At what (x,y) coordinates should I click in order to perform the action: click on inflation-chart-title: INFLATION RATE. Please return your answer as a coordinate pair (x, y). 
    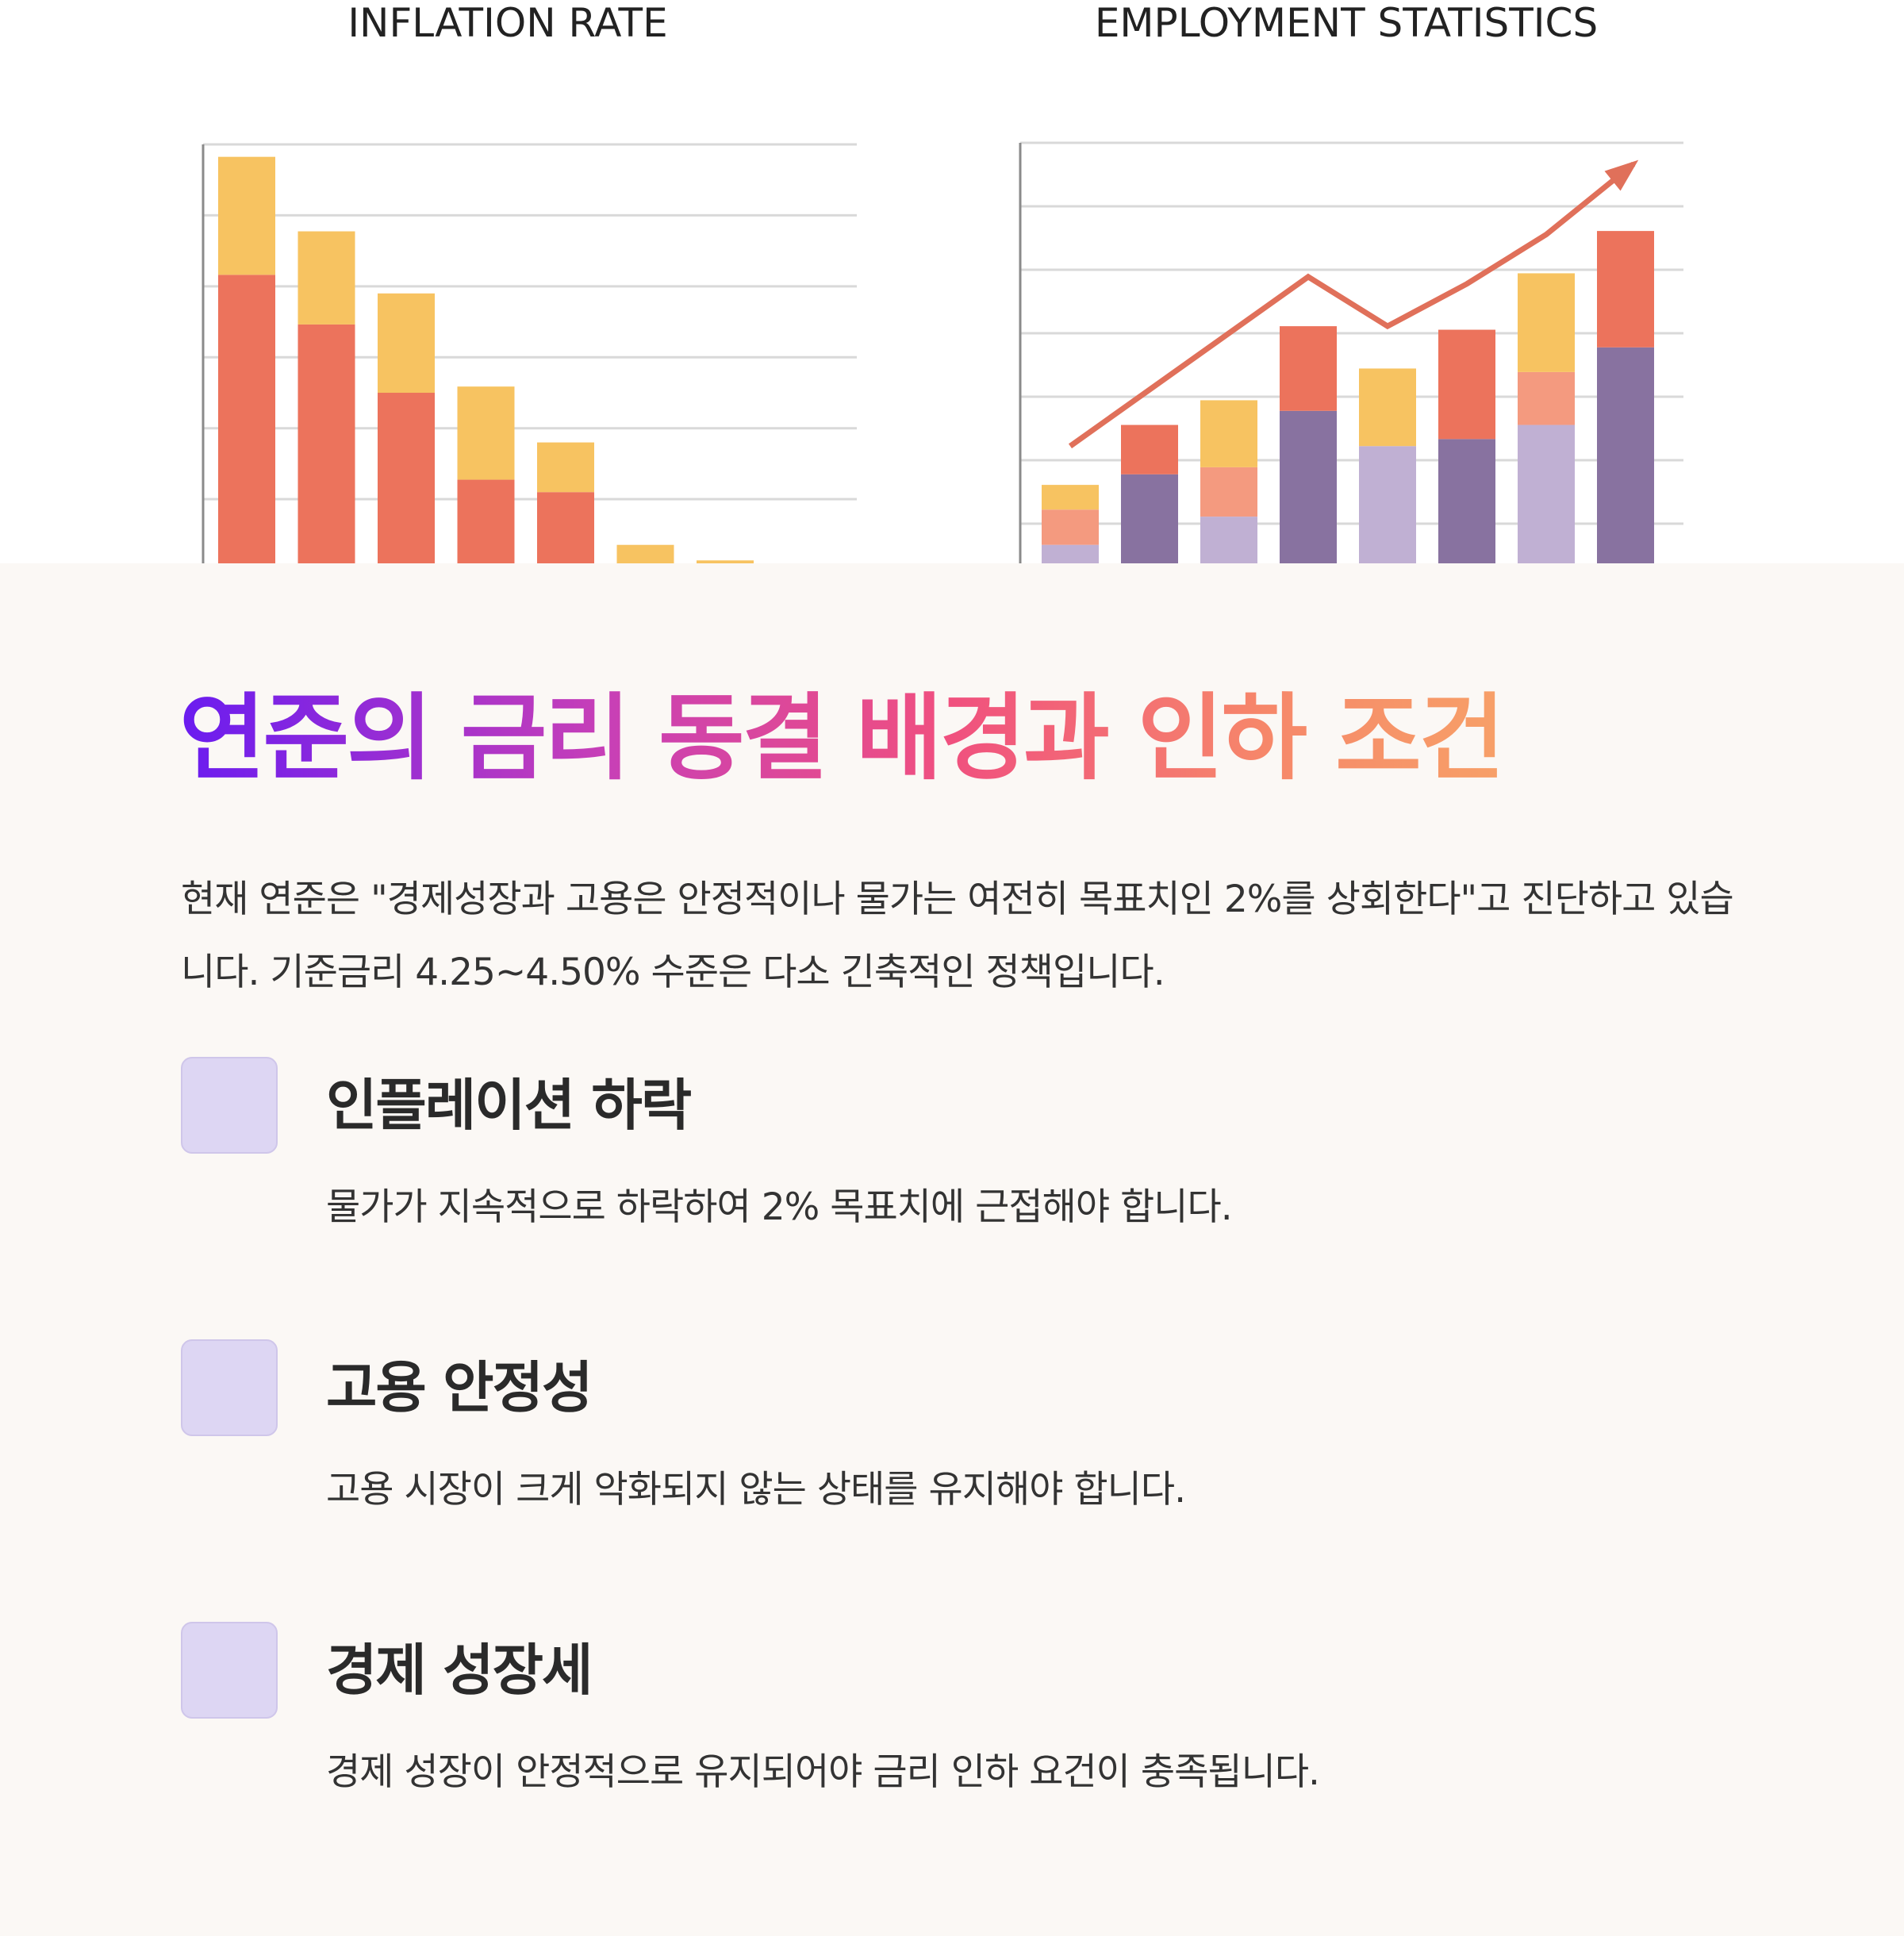
    Looking at the image, I should click on (507, 23).